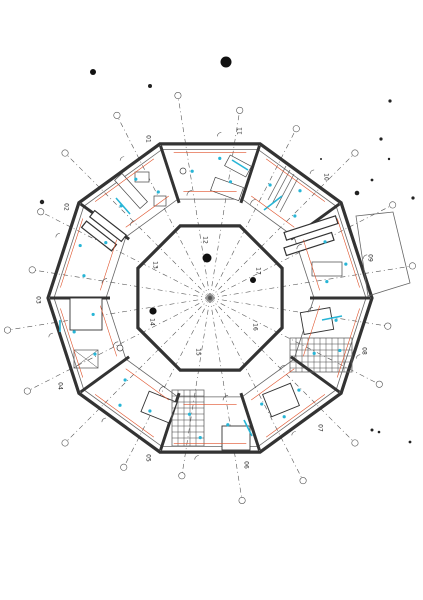 The width and height of the screenshot is (423, 600). Describe the element at coordinates (327, 269) in the screenshot. I see `room-09-table` at that location.